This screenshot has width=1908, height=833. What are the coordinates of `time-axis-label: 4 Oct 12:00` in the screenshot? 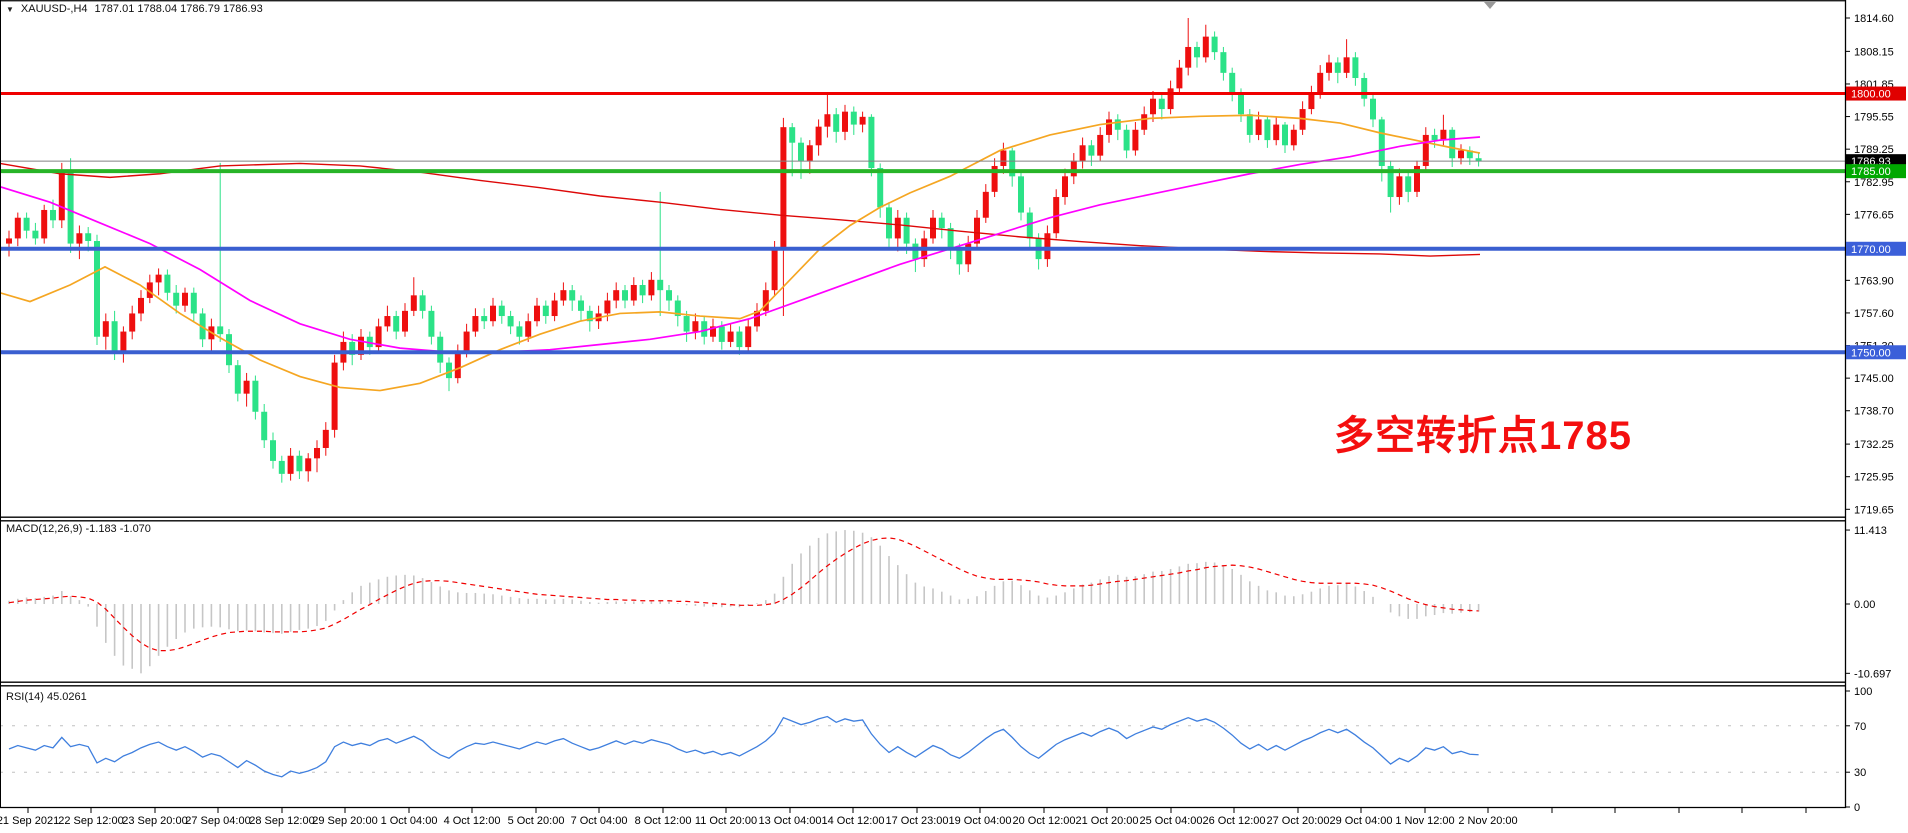 It's located at (472, 821).